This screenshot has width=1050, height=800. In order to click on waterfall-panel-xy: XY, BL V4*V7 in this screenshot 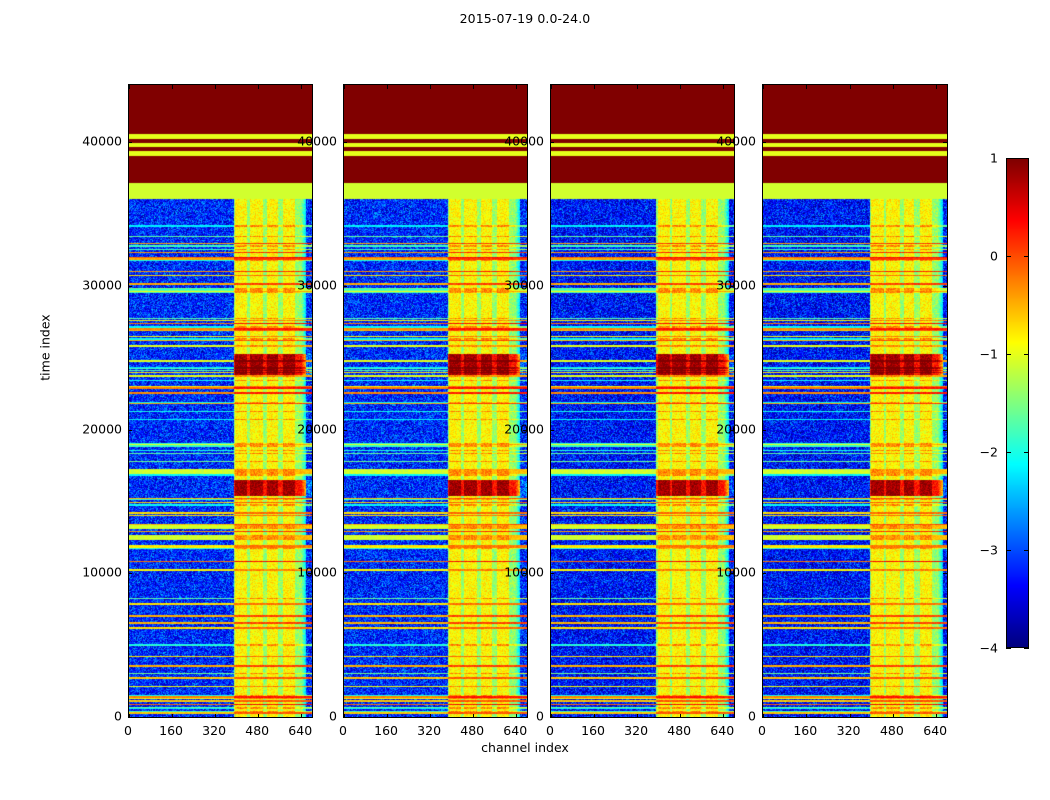, I will do `click(642, 401)`.